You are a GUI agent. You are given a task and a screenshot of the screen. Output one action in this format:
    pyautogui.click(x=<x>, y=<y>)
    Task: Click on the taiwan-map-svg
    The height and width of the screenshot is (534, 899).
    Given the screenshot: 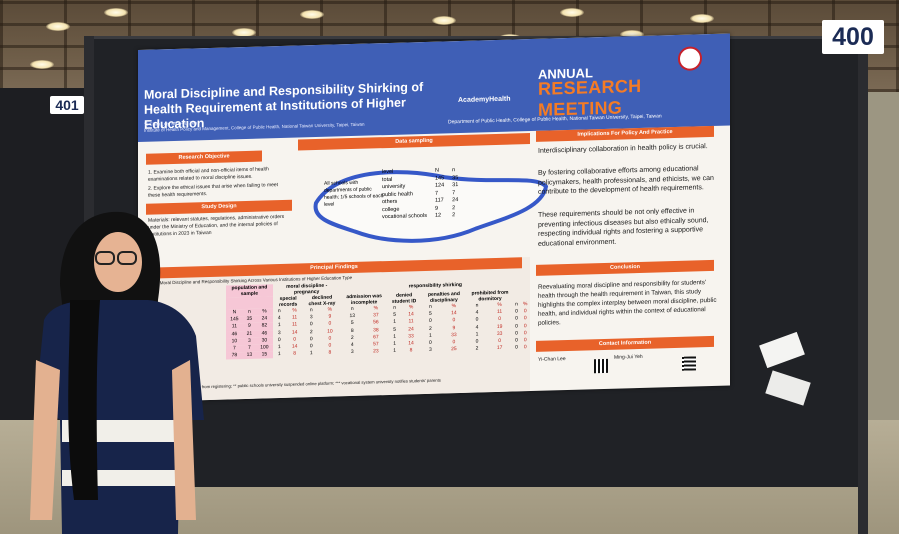 What is the action you would take?
    pyautogui.click(x=431, y=206)
    